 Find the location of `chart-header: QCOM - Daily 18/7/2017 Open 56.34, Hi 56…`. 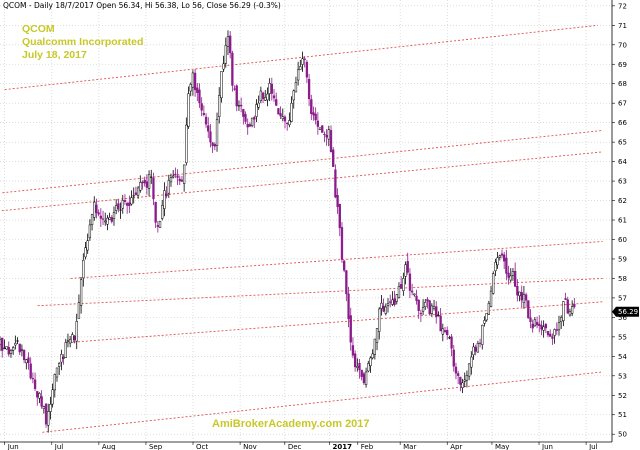

chart-header: QCOM - Daily 18/7/2017 Open 56.34, Hi 56… is located at coordinates (142, 5).